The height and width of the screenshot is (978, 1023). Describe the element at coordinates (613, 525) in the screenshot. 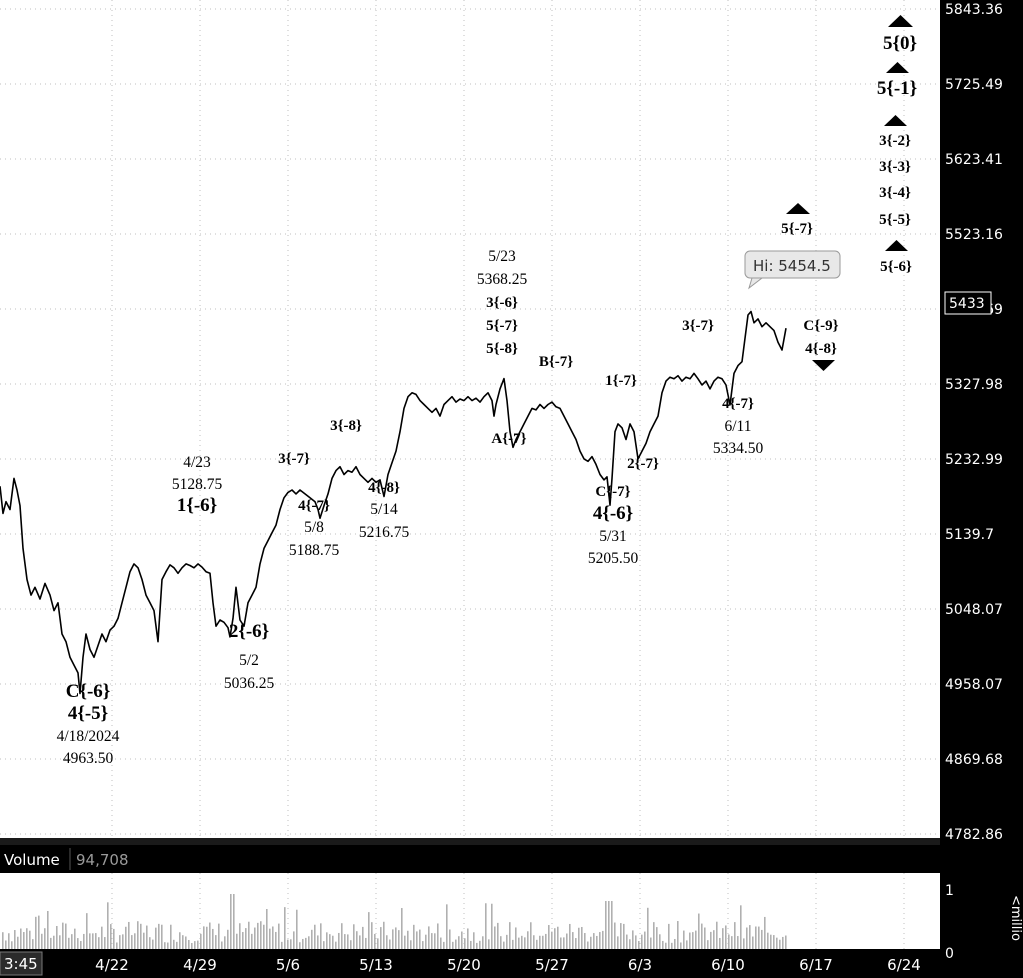

I see `wave-label-a13: C{-7} 4{-6} 5/31 5205.50` at that location.